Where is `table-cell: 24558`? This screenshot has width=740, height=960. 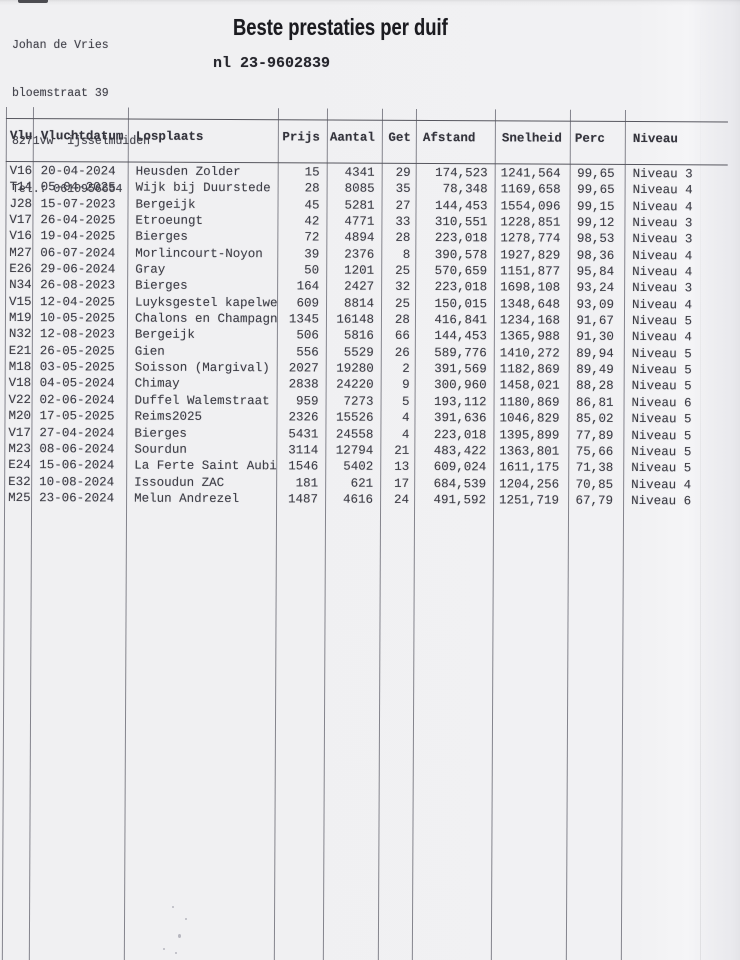 table-cell: 24558 is located at coordinates (354, 434).